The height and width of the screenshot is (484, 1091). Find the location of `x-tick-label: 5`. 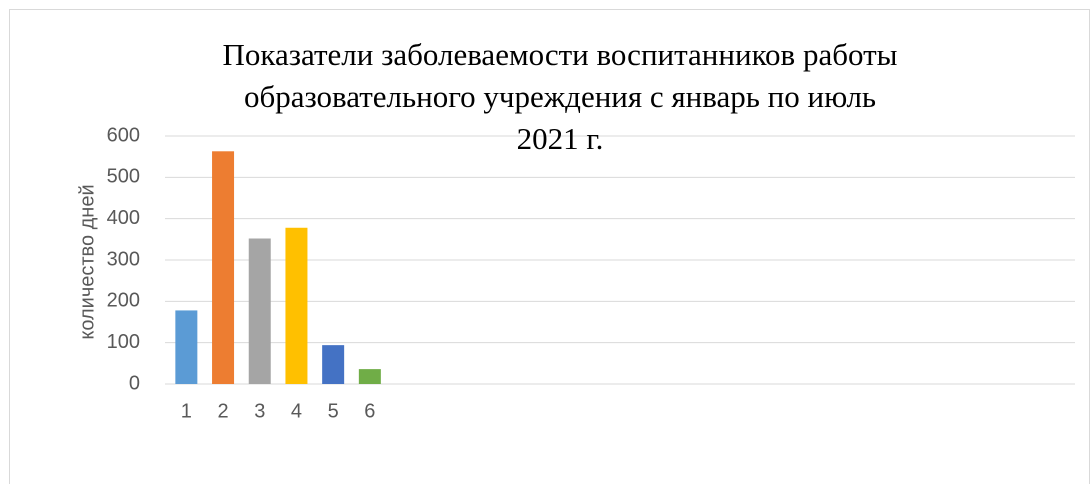

x-tick-label: 5 is located at coordinates (333, 411).